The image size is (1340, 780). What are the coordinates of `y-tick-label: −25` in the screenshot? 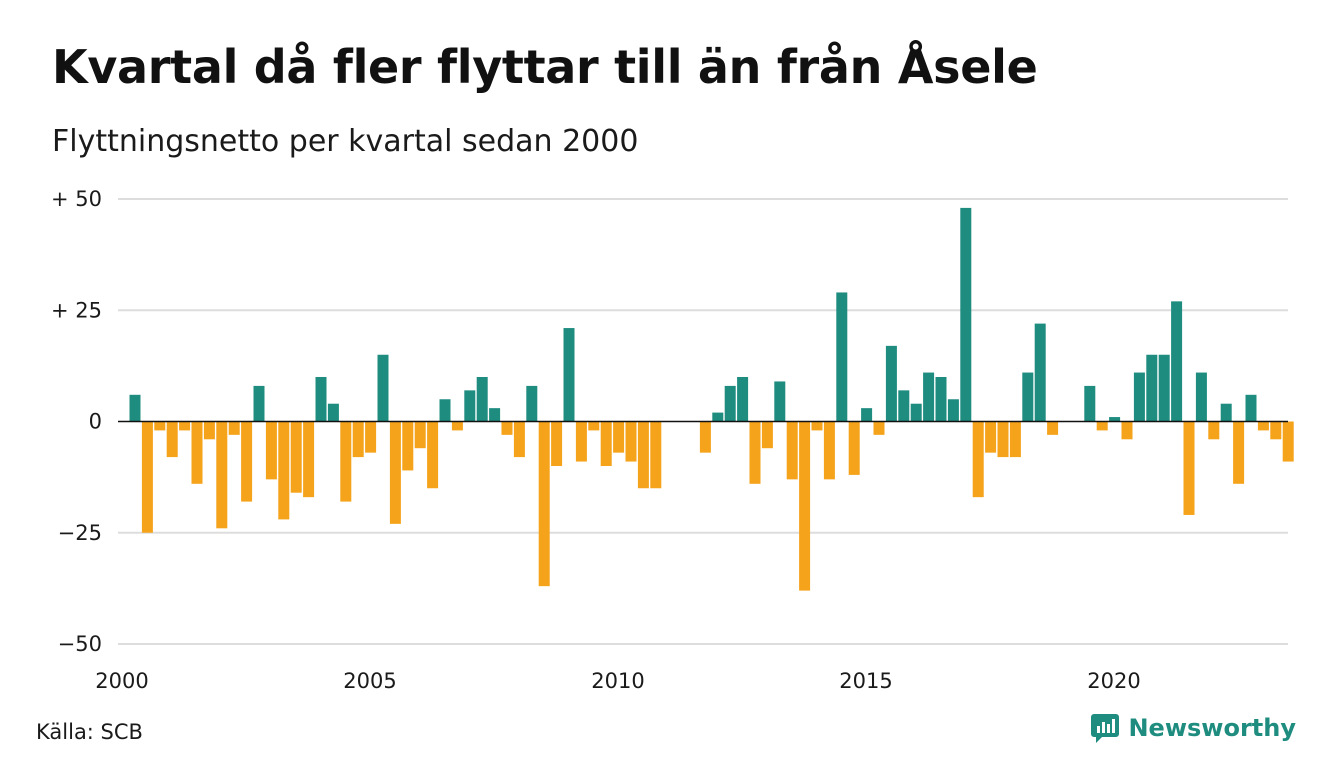 It's located at (80, 533).